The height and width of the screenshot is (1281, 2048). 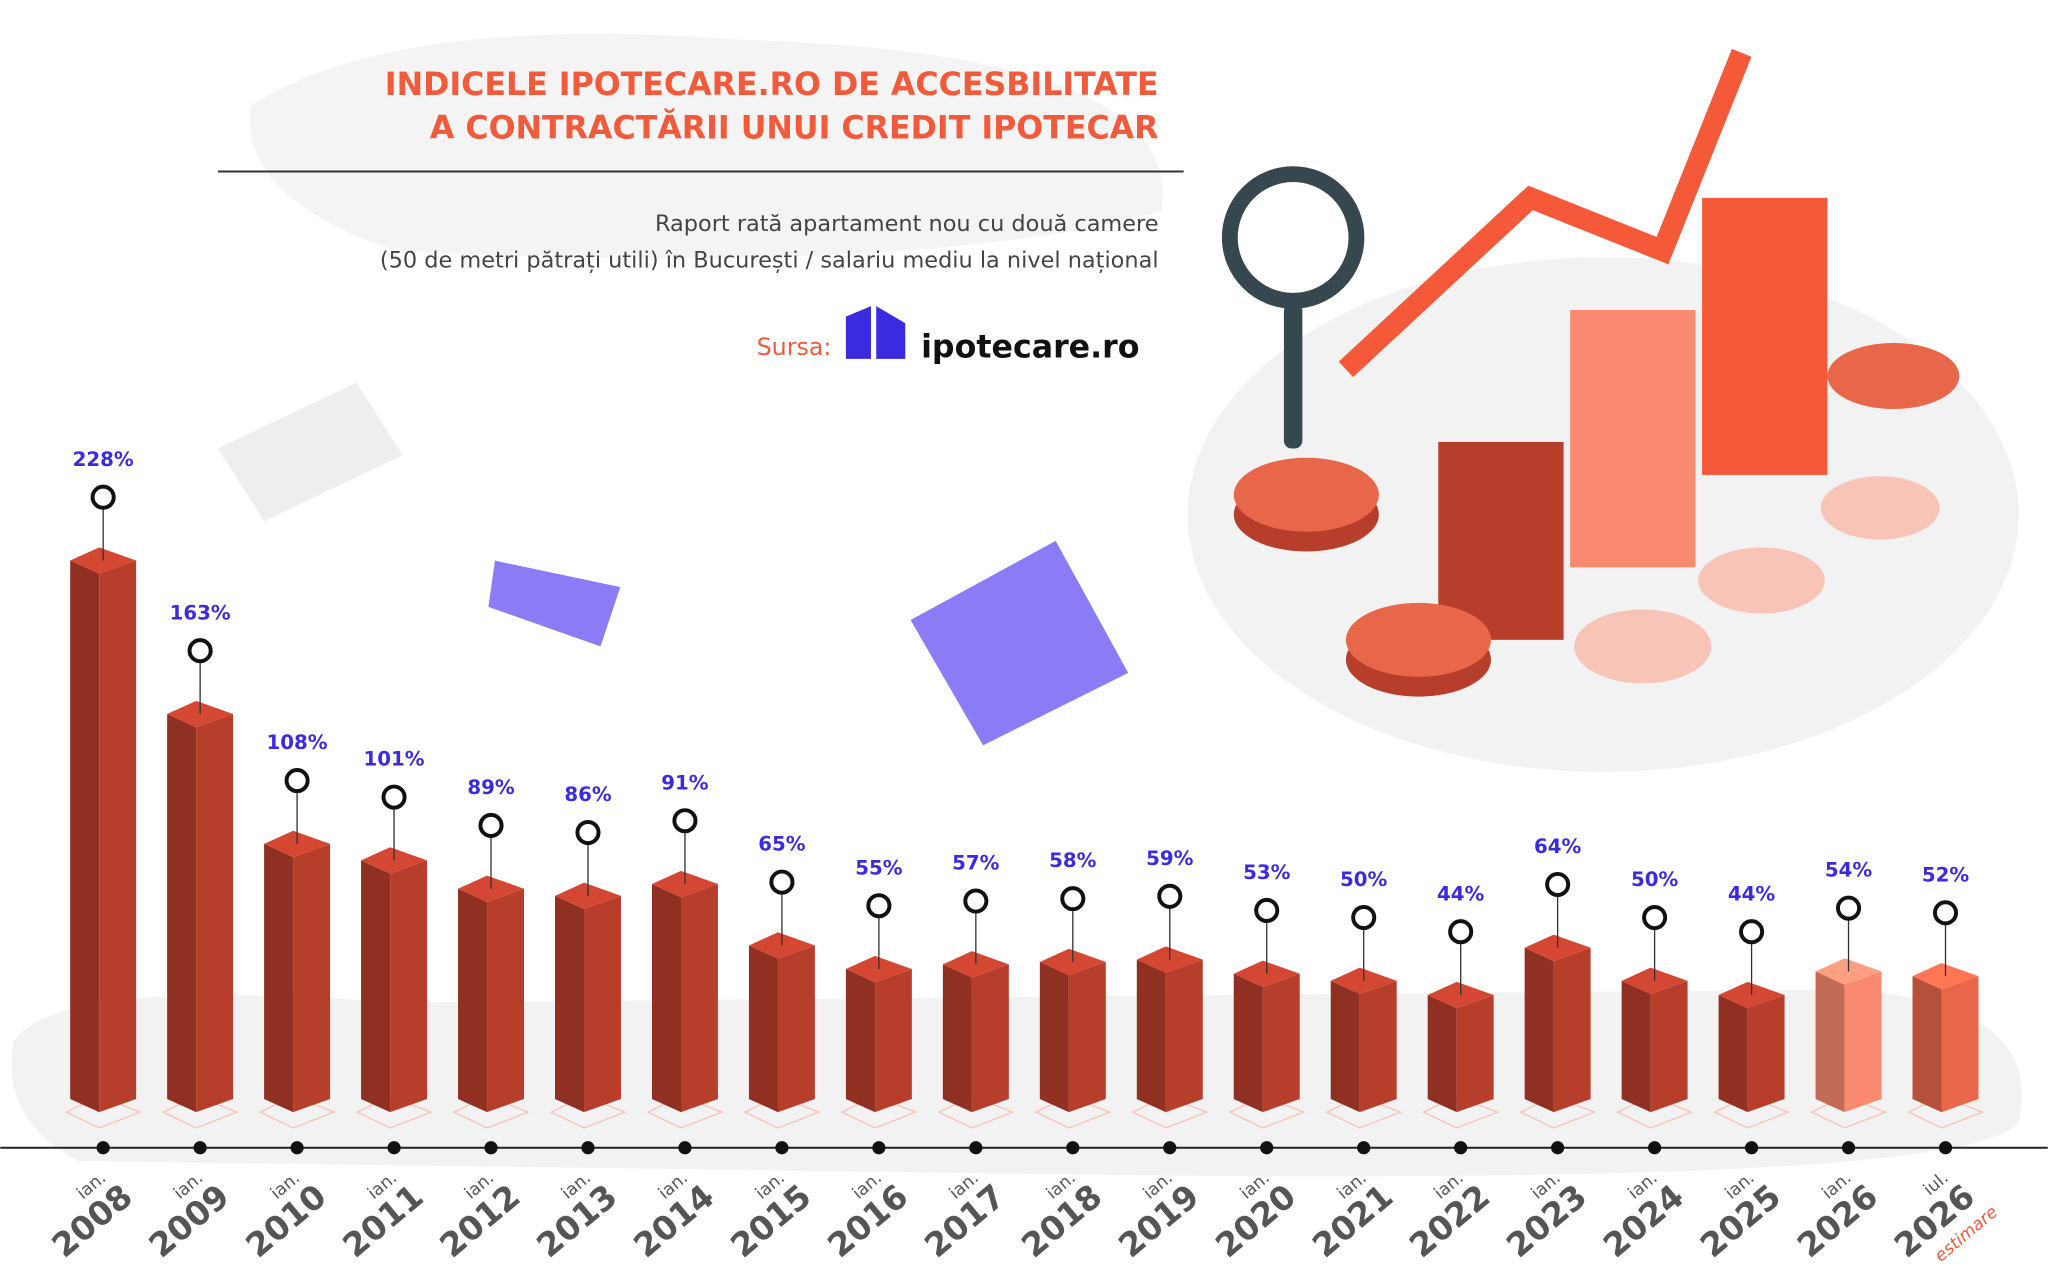 I want to click on value-label: 52%, so click(x=1946, y=874).